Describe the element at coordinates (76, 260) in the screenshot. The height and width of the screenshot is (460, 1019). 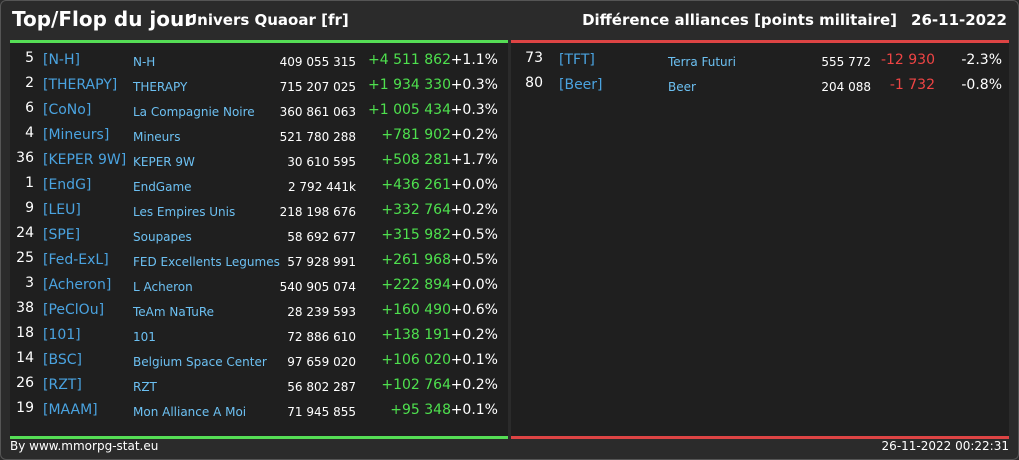
I see `alliance-tag: [Fed-ExL]` at that location.